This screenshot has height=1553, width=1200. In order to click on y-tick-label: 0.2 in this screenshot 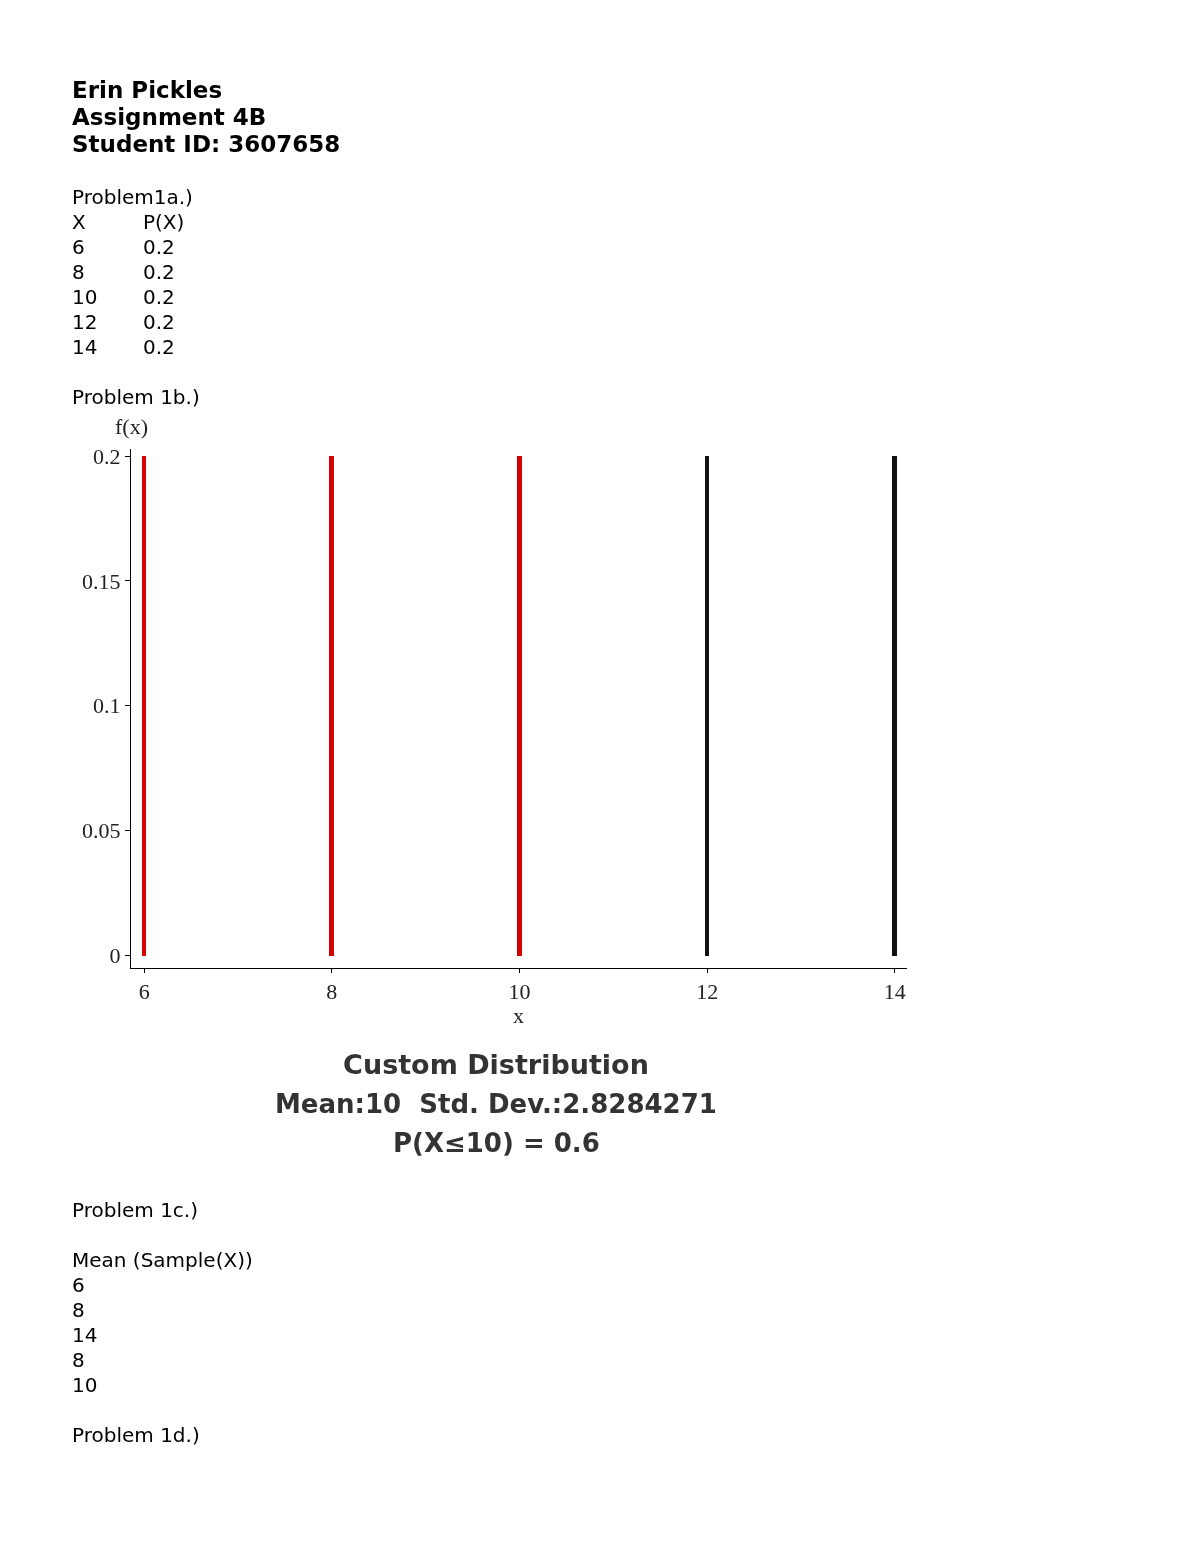, I will do `click(107, 456)`.